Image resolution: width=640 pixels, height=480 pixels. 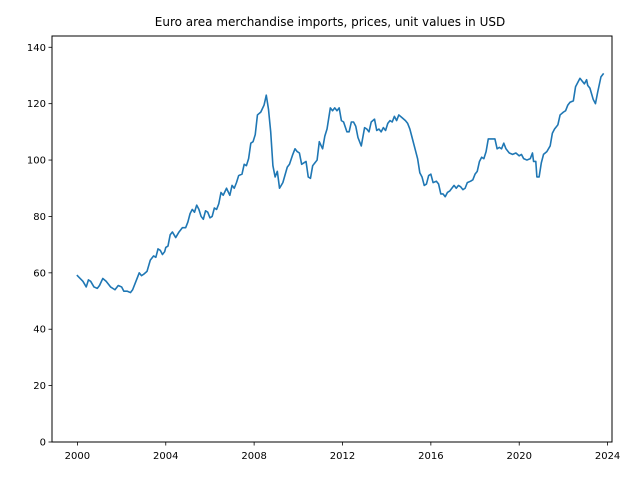 I want to click on y-tick-label: 80, so click(x=39, y=217).